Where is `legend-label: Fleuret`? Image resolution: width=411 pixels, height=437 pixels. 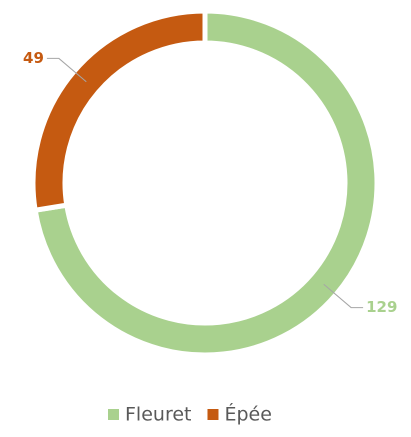 legend-label: Fleuret is located at coordinates (158, 415).